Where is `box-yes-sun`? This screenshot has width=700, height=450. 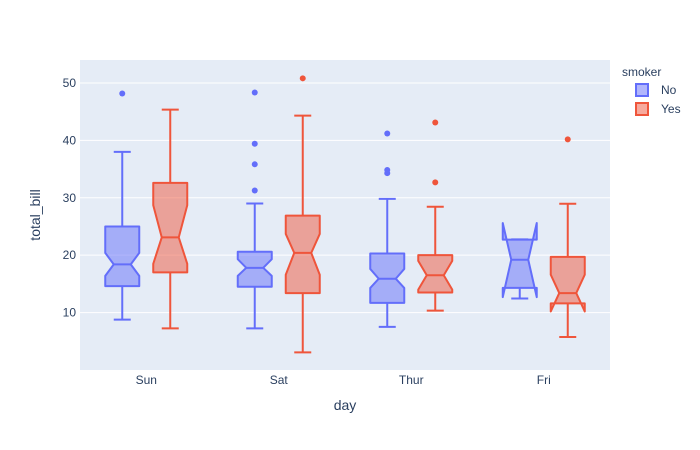 box-yes-sun is located at coordinates (170, 219).